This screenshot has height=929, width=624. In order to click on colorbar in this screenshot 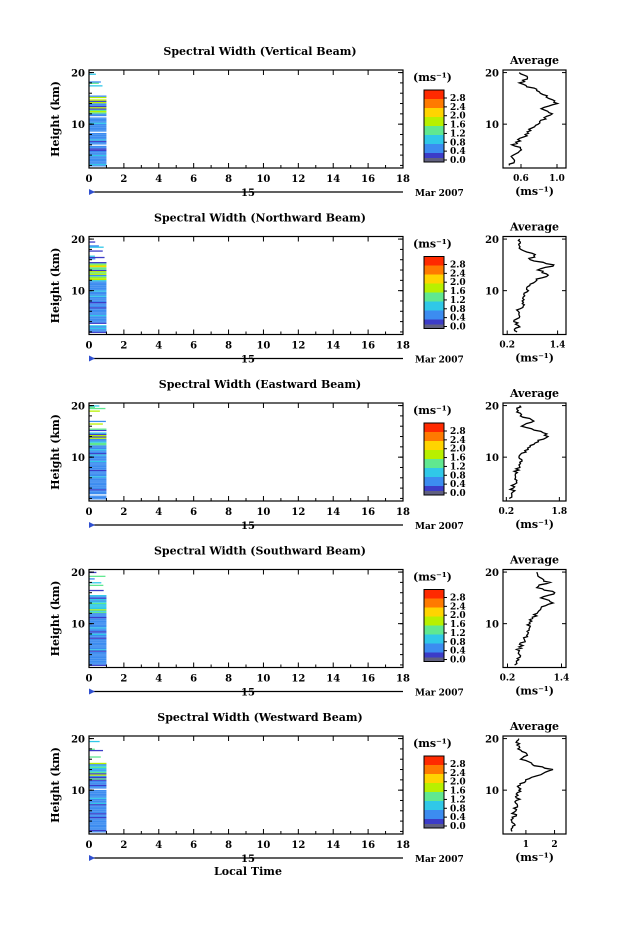, I will do `click(434, 126)`.